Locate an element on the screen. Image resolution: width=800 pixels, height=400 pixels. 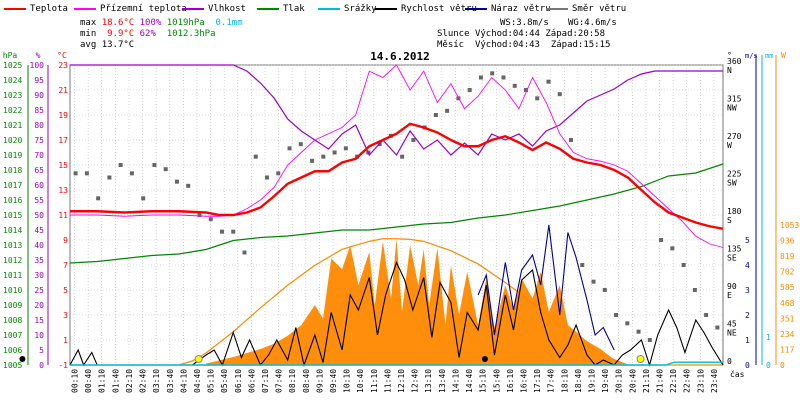
wind-tick: 2 is located at coordinates (747, 315).